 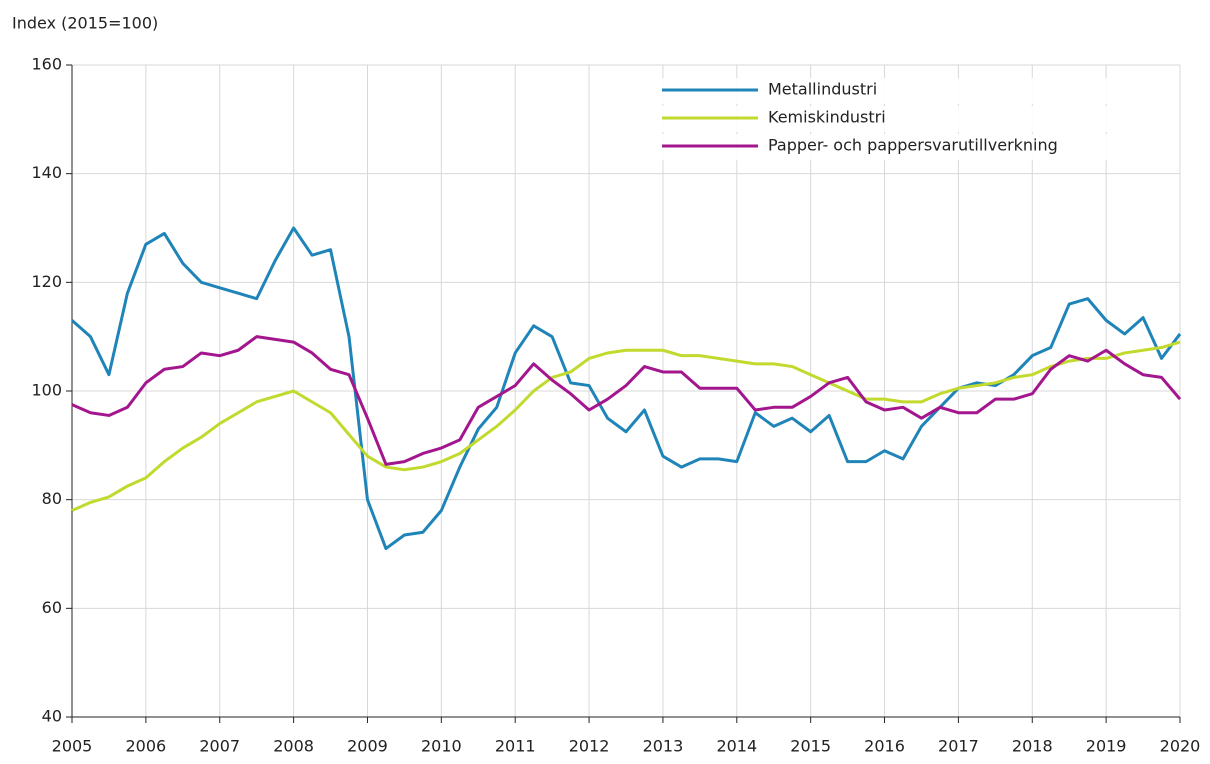 What do you see at coordinates (46, 172) in the screenshot?
I see `y-tick-label: 140` at bounding box center [46, 172].